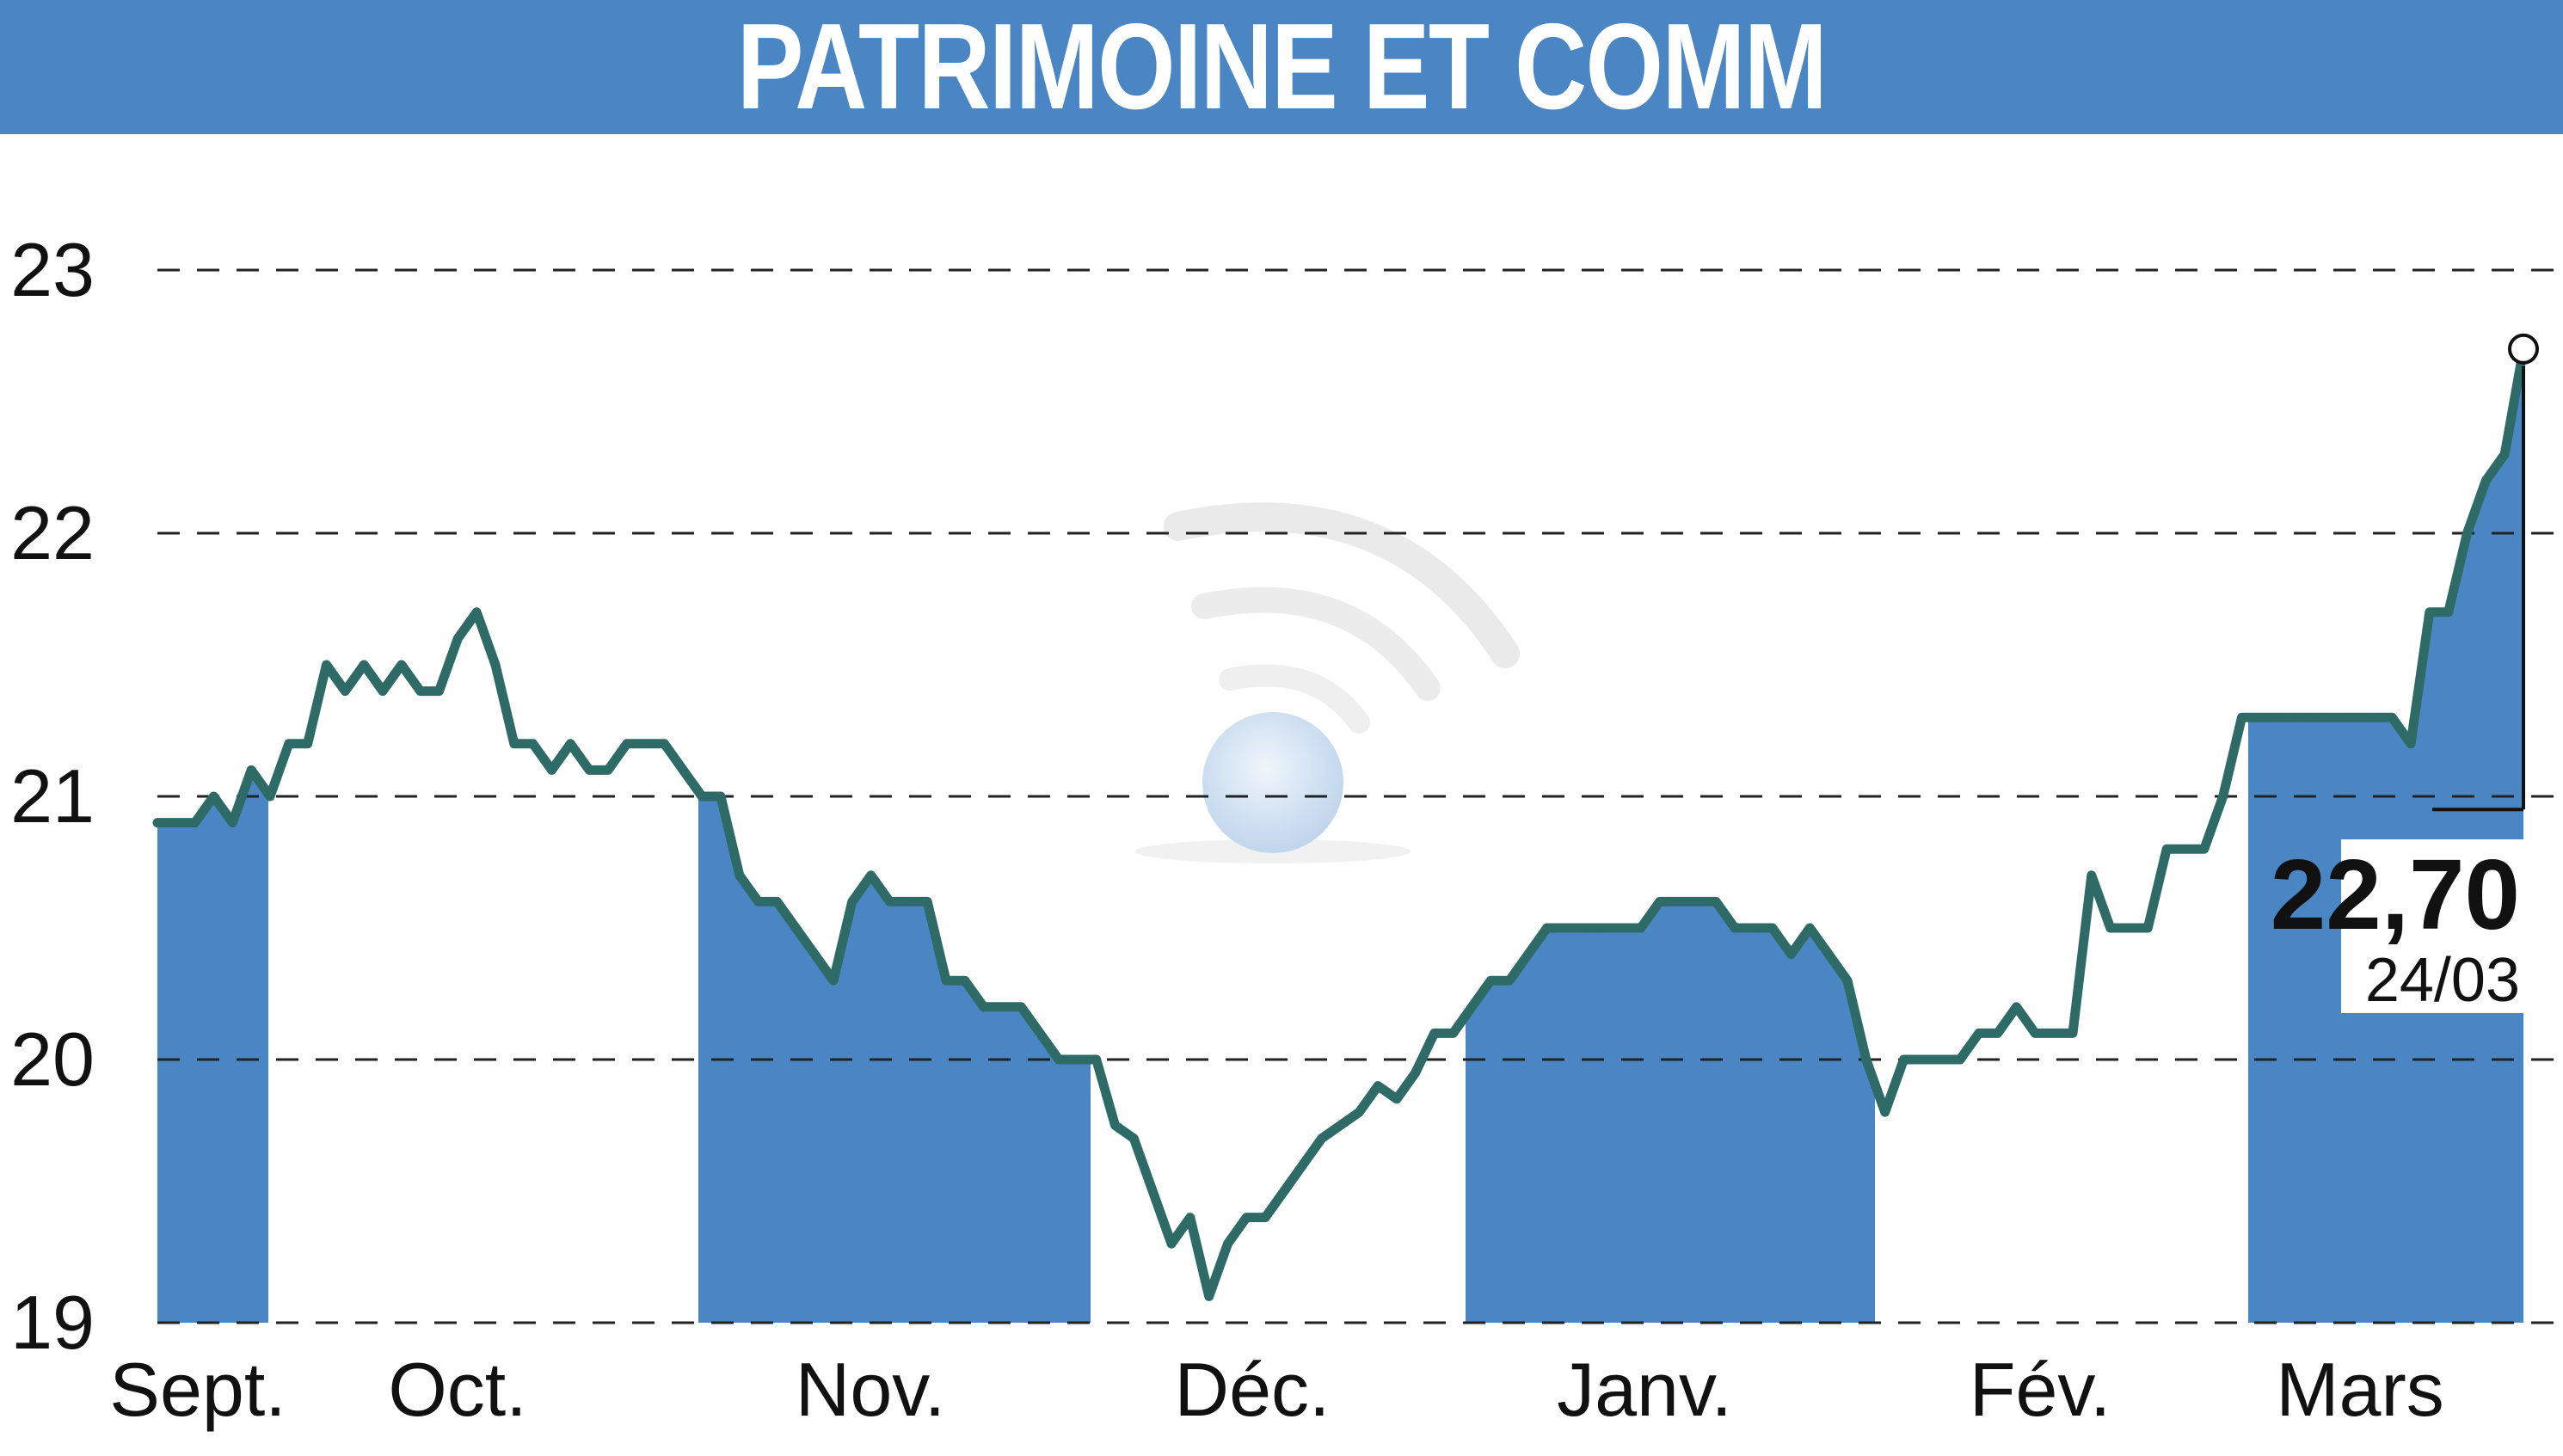 The height and width of the screenshot is (1456, 2563). I want to click on y-tick-label: 19, so click(52, 1323).